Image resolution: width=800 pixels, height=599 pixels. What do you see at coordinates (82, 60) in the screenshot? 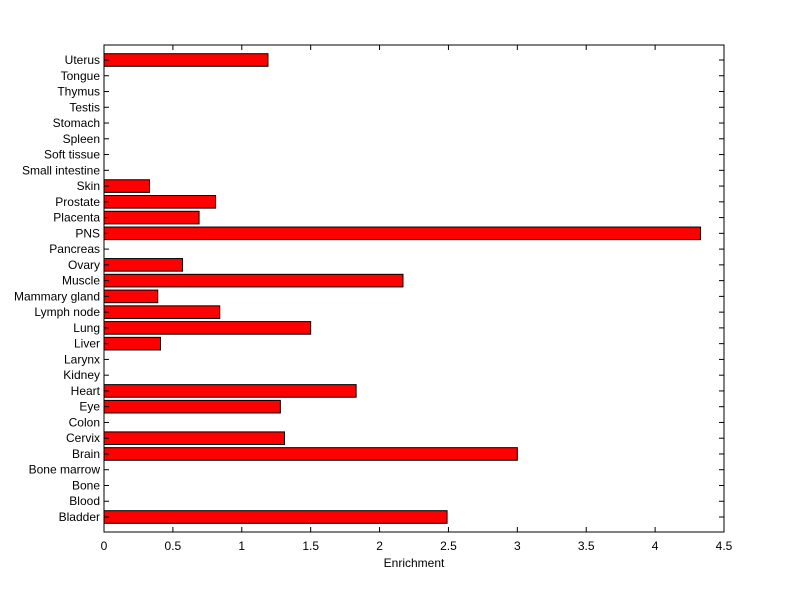
I see `y-tick-label: Uterus` at bounding box center [82, 60].